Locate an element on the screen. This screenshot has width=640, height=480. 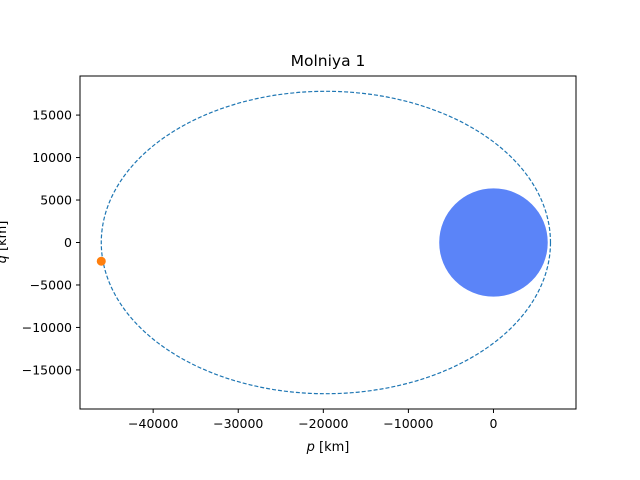
y-axis-label: q [km] is located at coordinates (5, 242).